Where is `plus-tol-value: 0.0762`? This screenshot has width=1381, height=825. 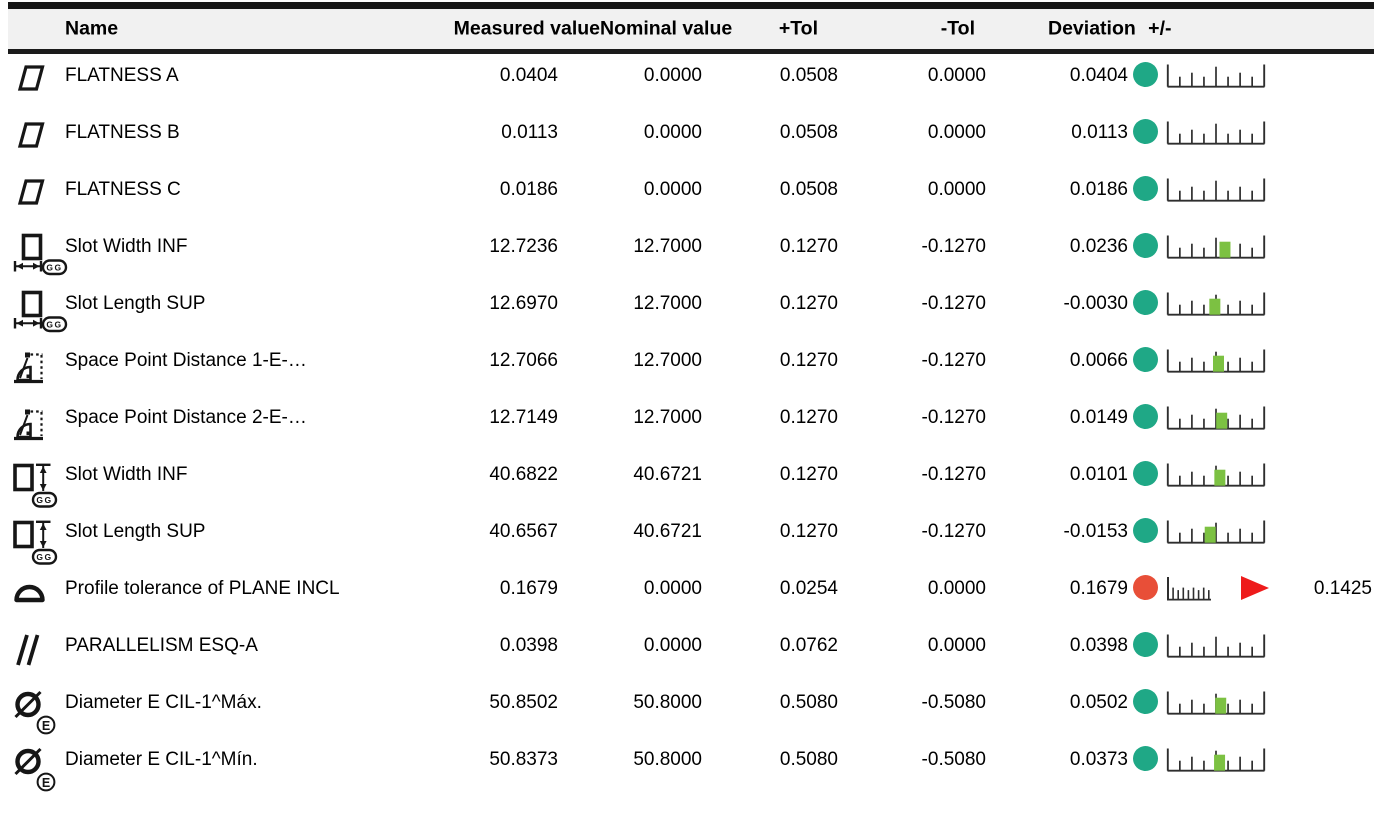
plus-tol-value: 0.0762 is located at coordinates (808, 645).